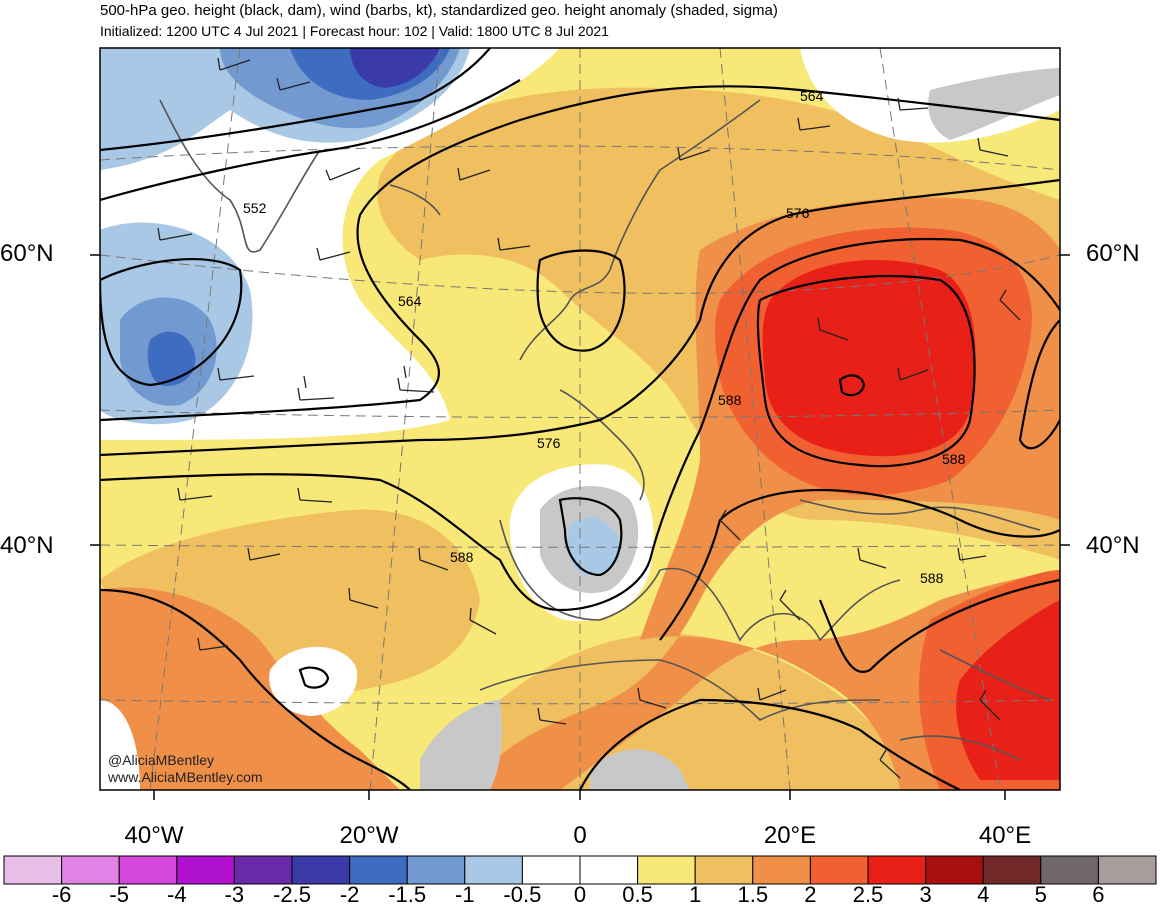  Describe the element at coordinates (171, 358) in the screenshot. I see `anomaly-region-neg-1p5-2-b` at that location.